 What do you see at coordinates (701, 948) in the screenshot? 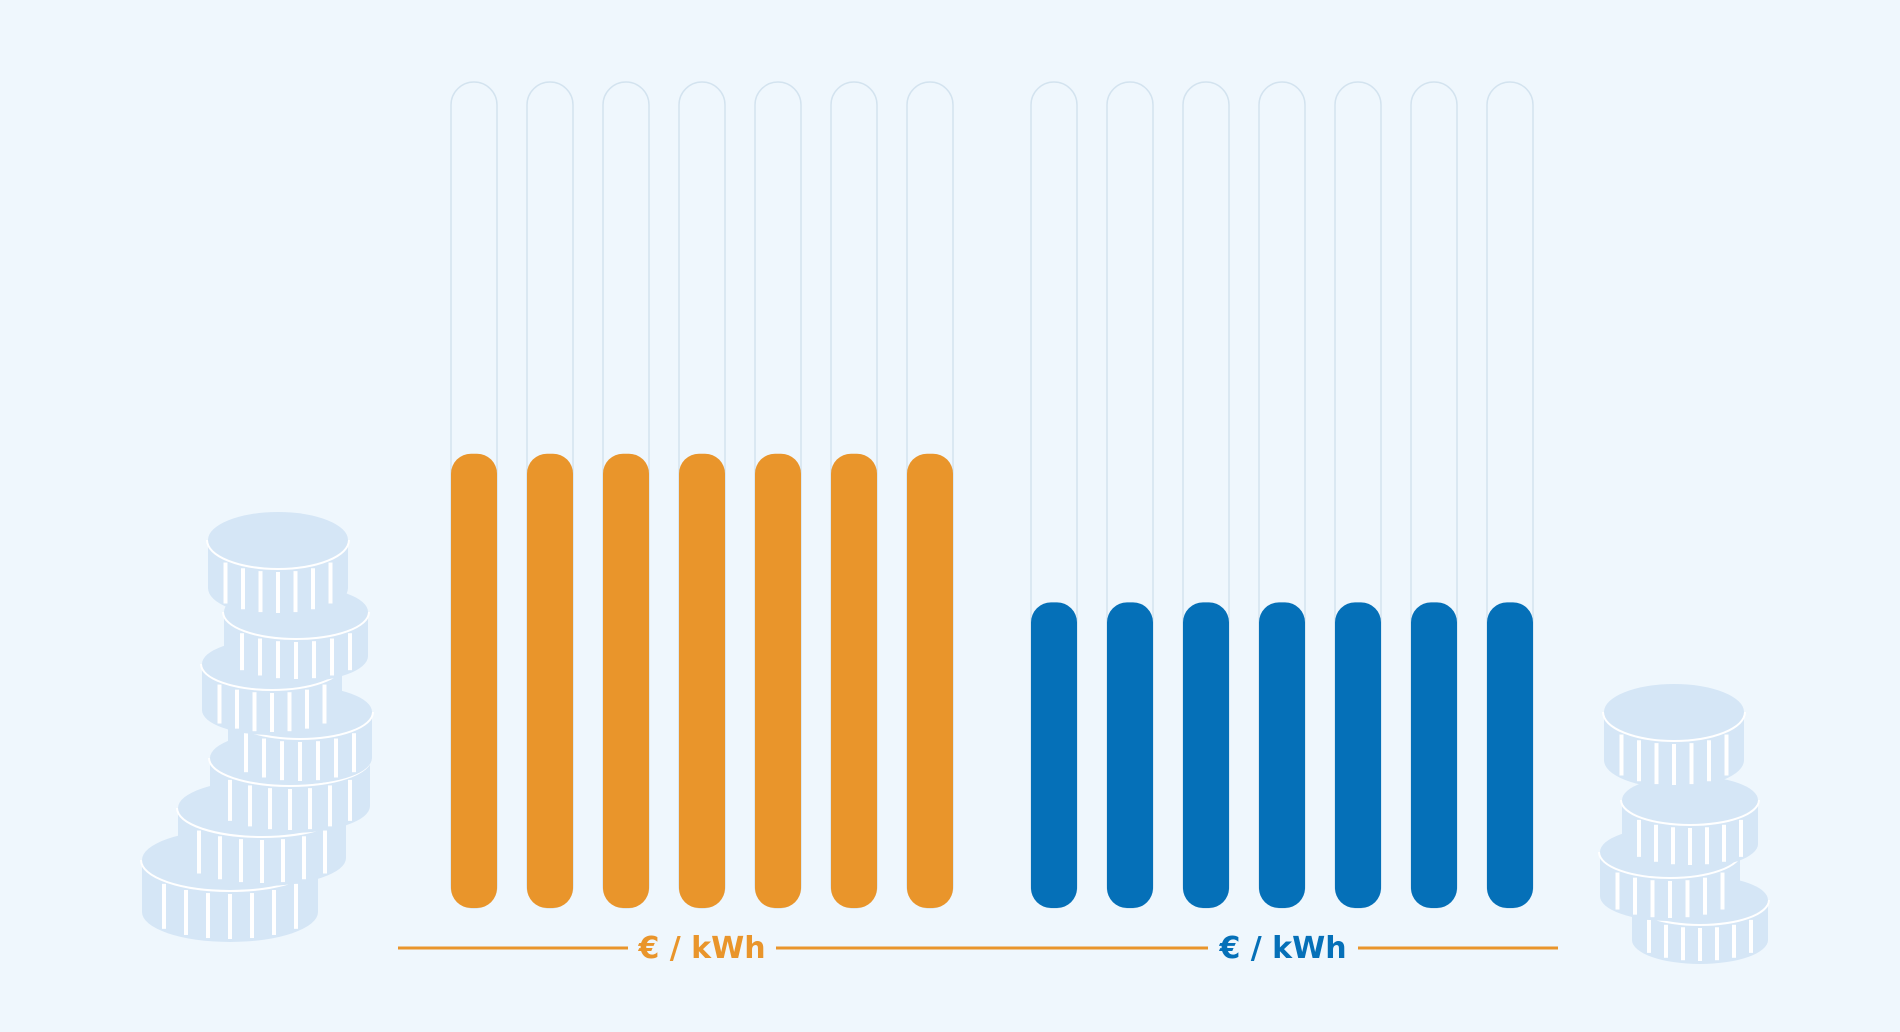
I see `legend-label-series-1: € / kWh` at bounding box center [701, 948].